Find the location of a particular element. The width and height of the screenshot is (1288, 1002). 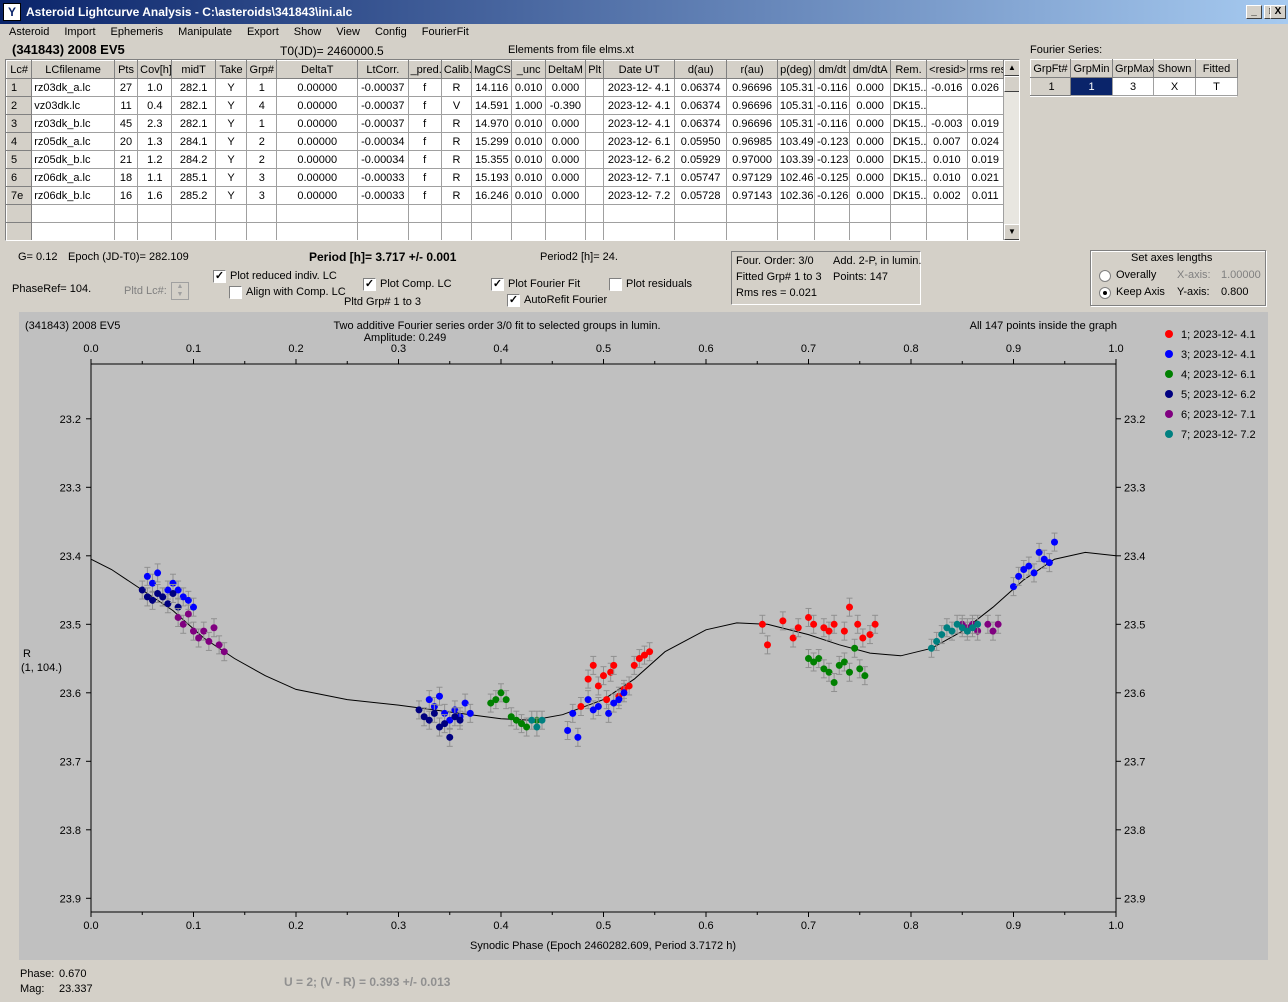

fourier-cell: 1 is located at coordinates (1050, 86).